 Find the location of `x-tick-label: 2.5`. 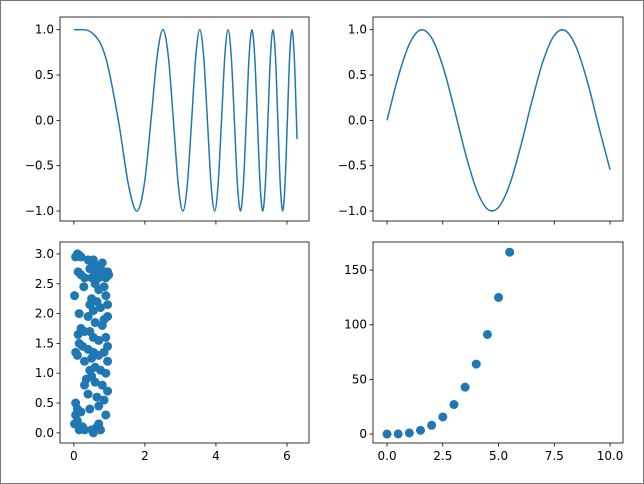

x-tick-label: 2.5 is located at coordinates (442, 456).